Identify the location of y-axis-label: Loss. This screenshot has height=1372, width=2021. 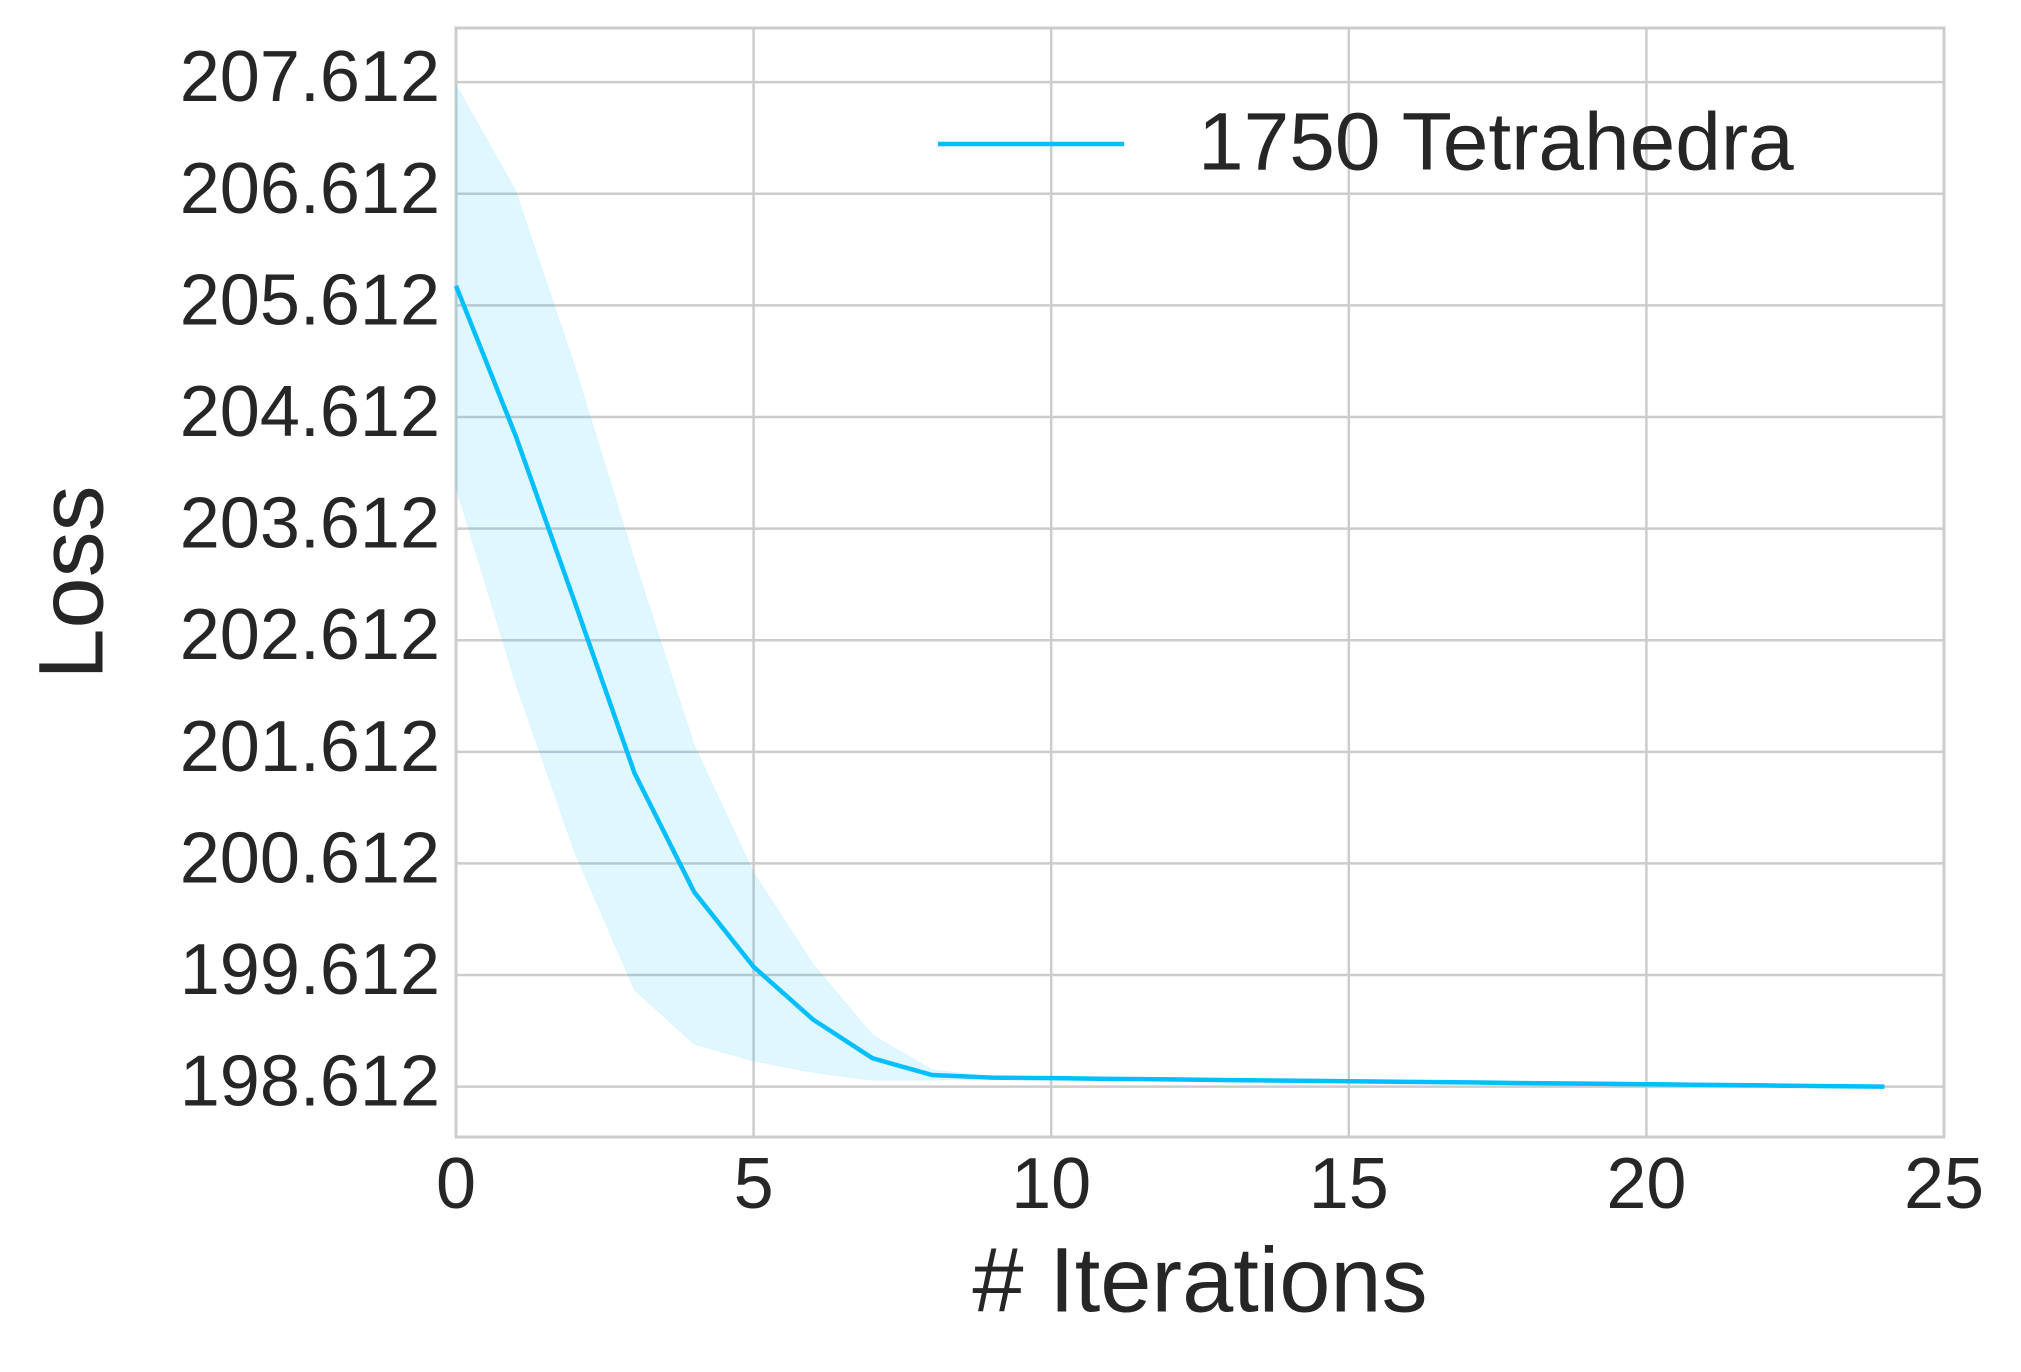
(71, 582).